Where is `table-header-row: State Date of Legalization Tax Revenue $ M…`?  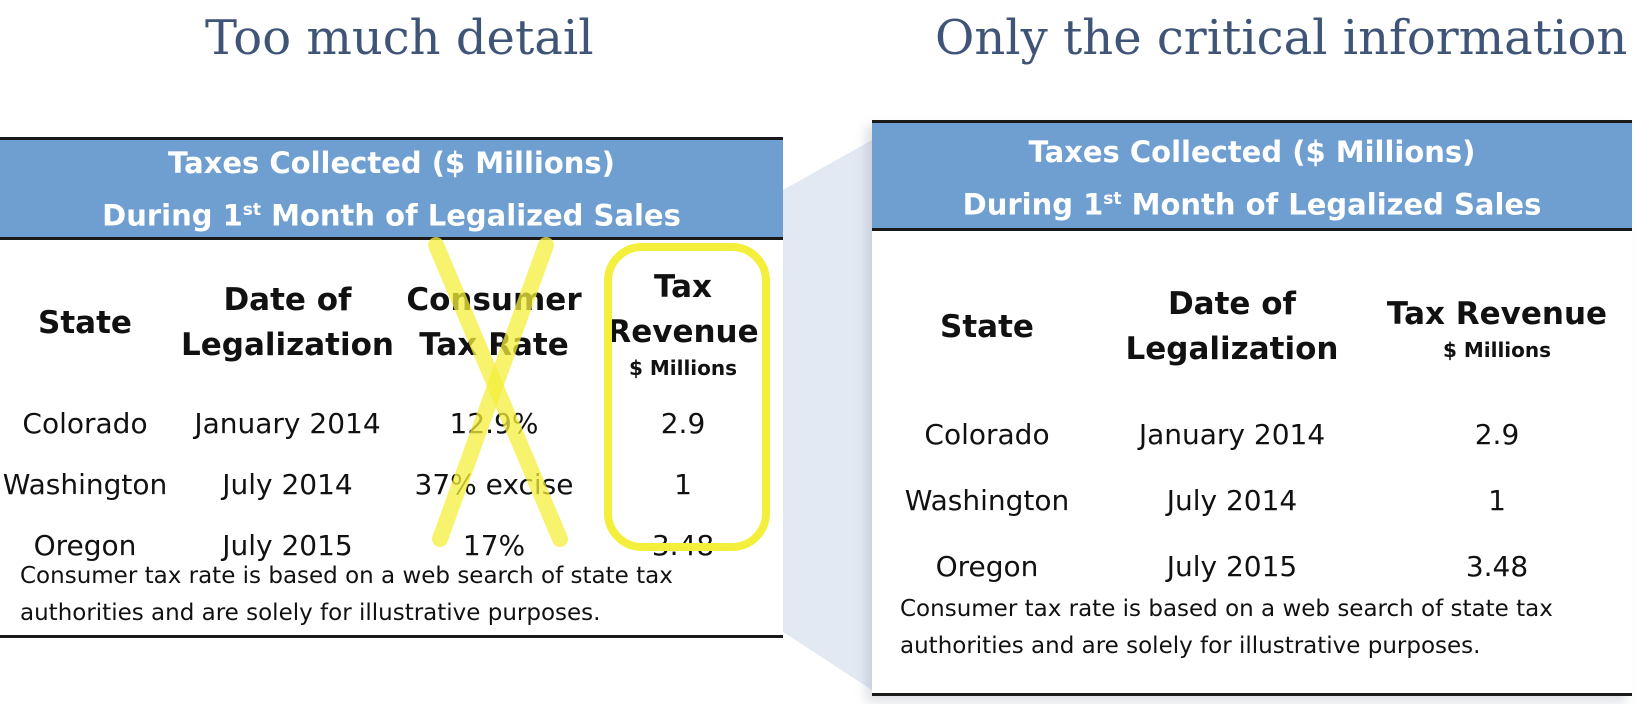
table-header-row: State Date of Legalization Tax Revenue $ M… is located at coordinates (1252, 327).